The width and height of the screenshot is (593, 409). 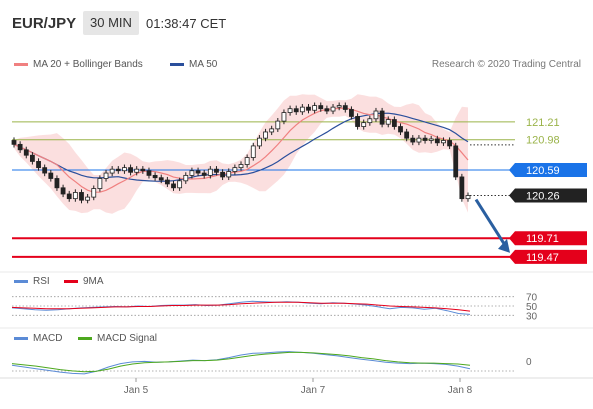 I want to click on timeframe-badge: 30 MIN, so click(x=111, y=23).